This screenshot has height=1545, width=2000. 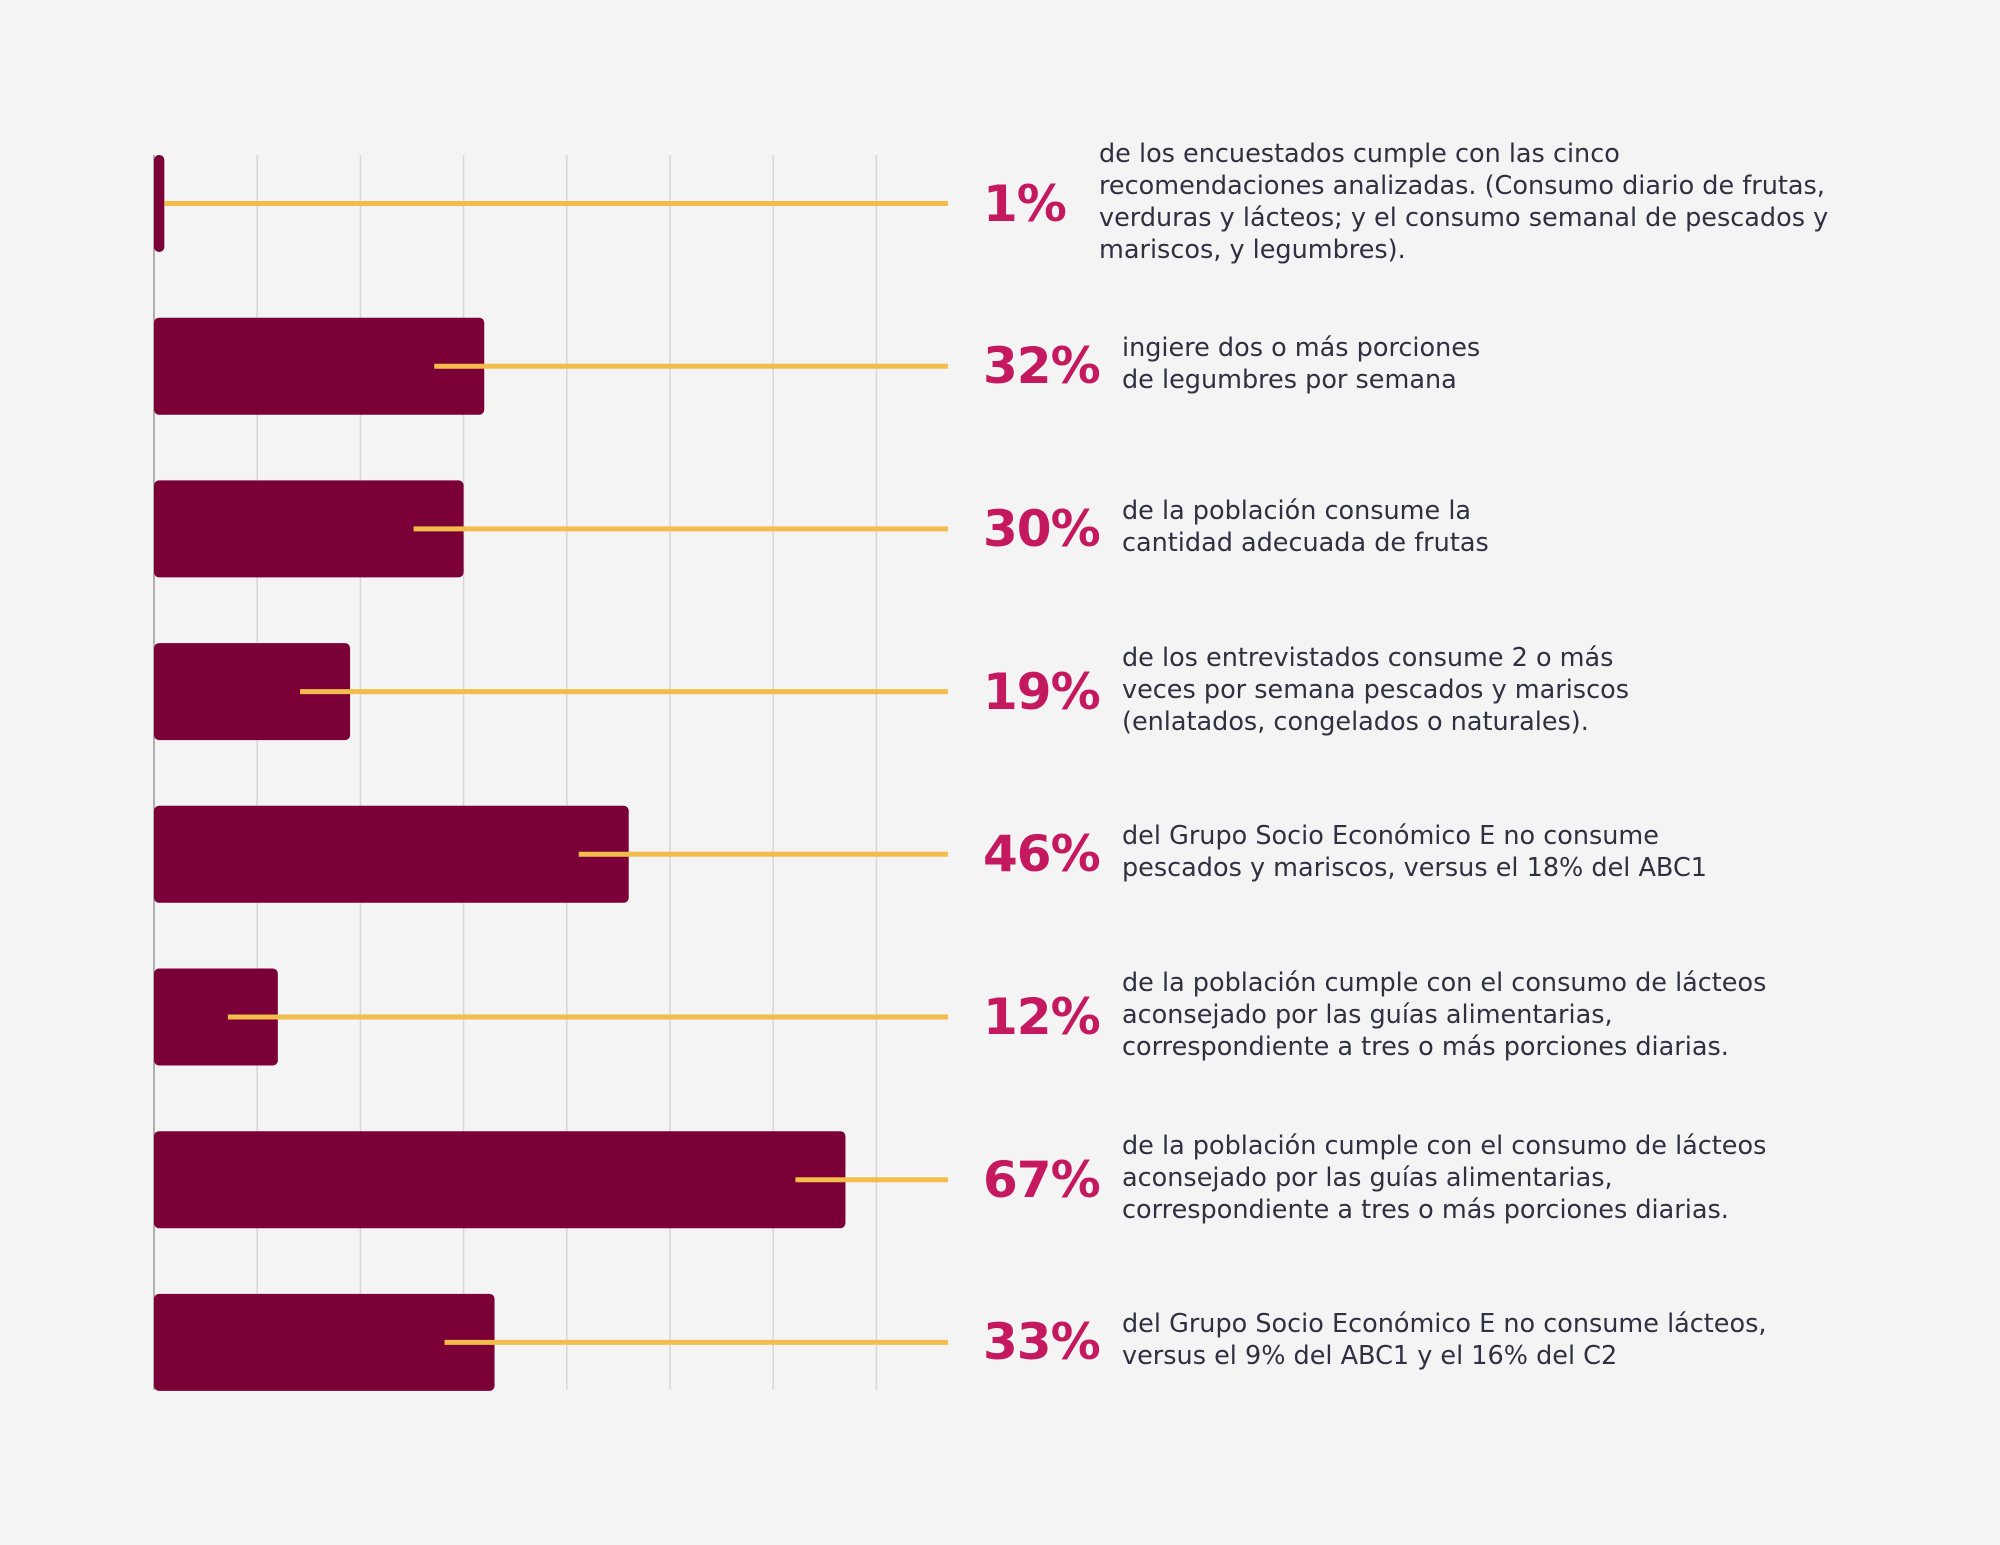 I want to click on percent-label: 12%, so click(x=1042, y=1017).